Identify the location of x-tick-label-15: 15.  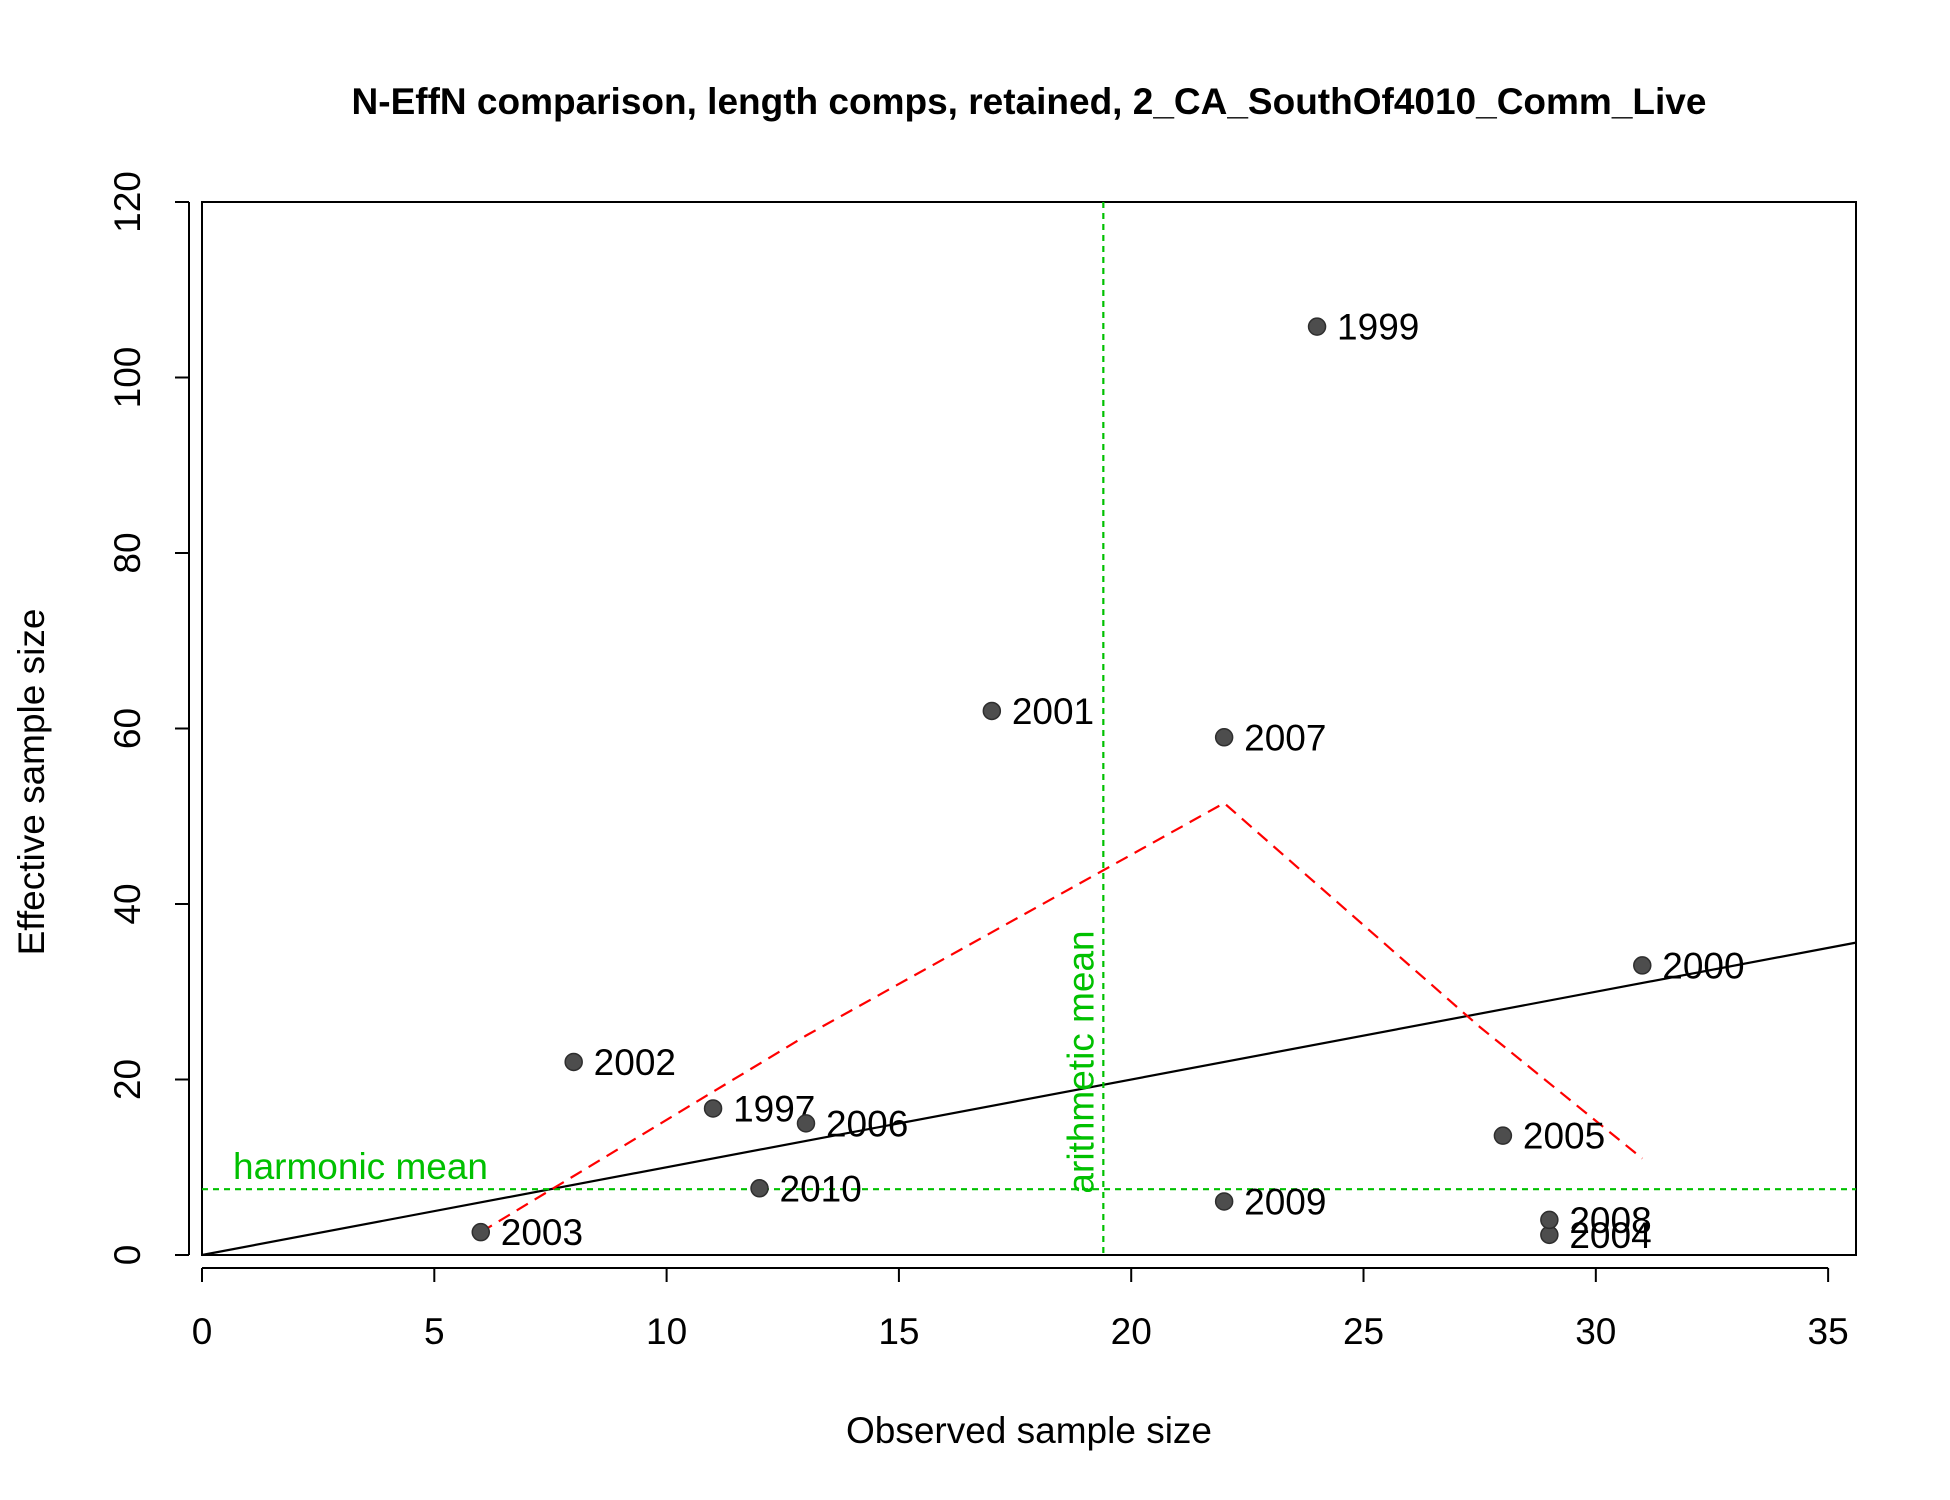
(898, 1331).